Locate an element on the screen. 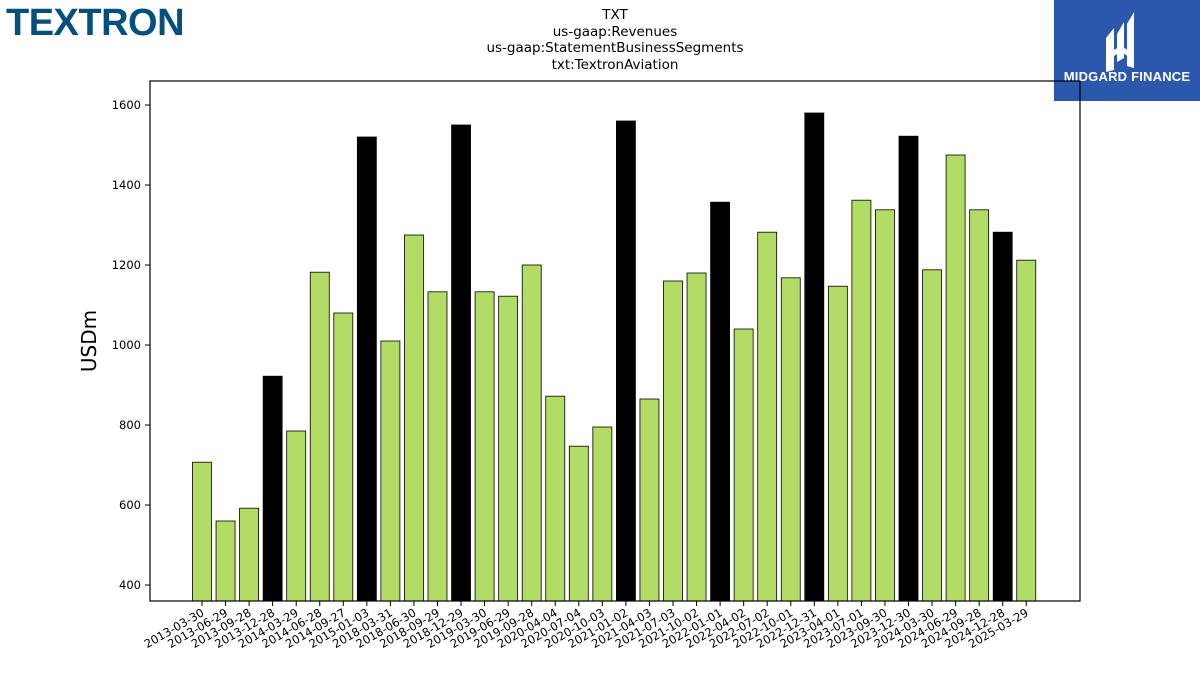 The image size is (1200, 675). y-axis-label: USDm is located at coordinates (89, 341).